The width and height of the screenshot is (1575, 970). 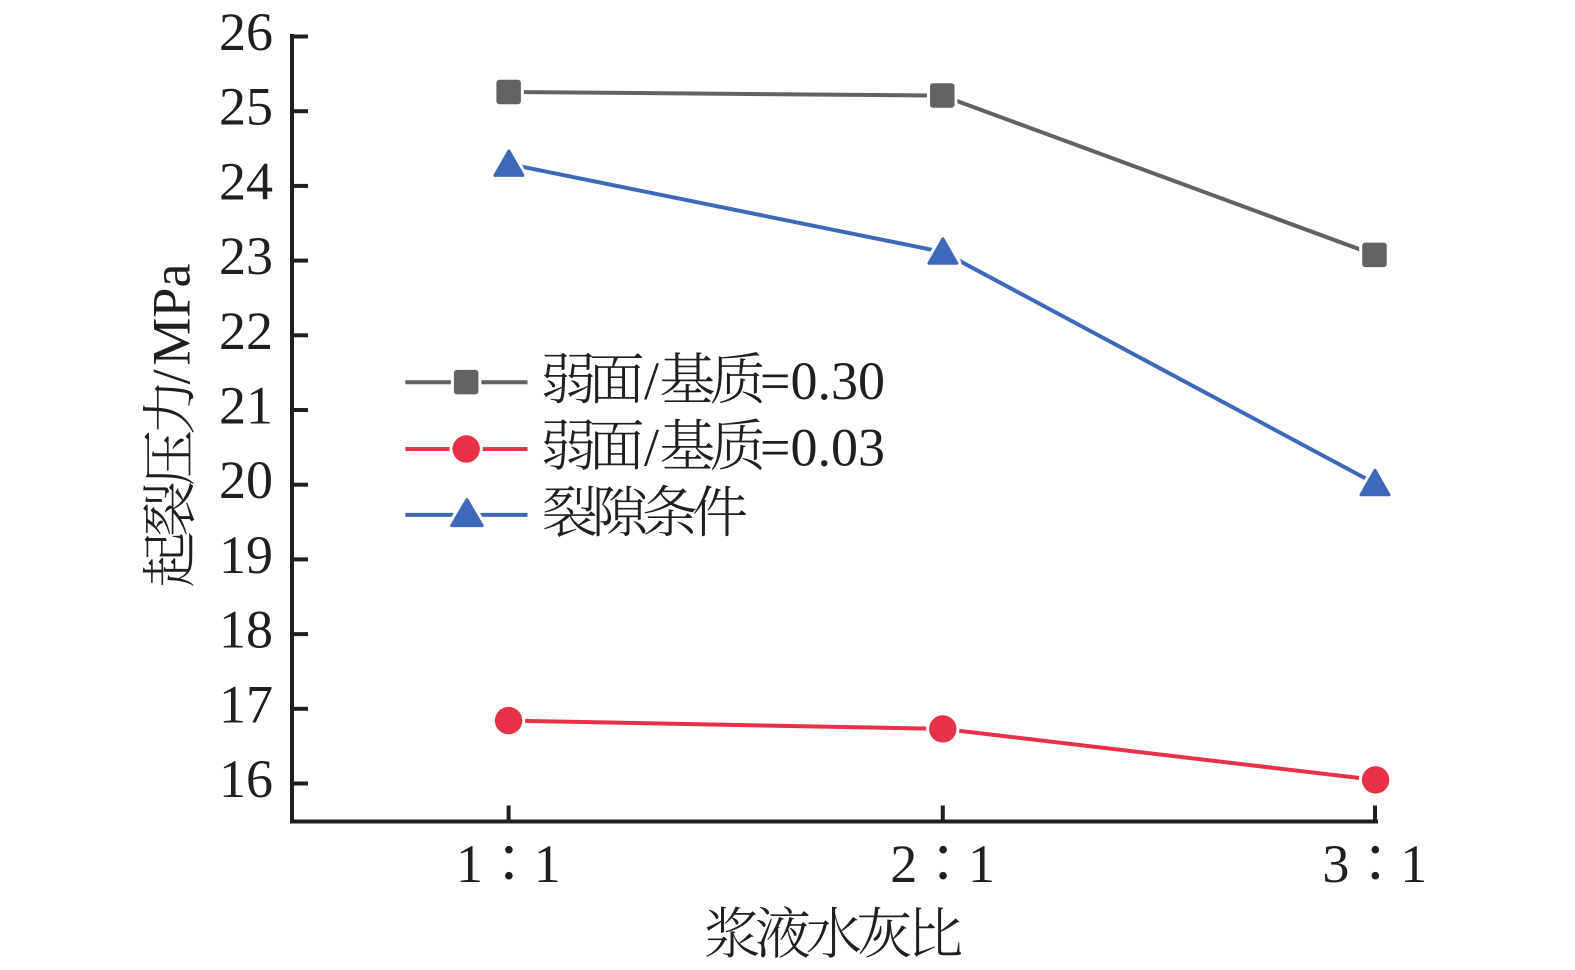 I want to click on svg-text: 19, so click(x=246, y=555).